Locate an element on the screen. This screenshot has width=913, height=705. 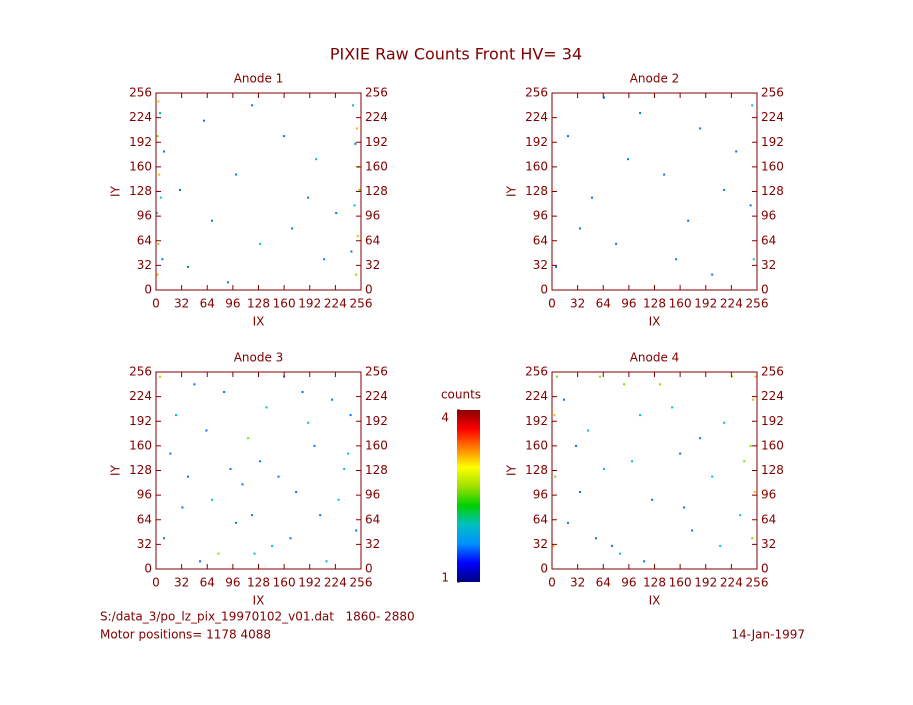
panel-title: Anode 2 is located at coordinates (655, 79).